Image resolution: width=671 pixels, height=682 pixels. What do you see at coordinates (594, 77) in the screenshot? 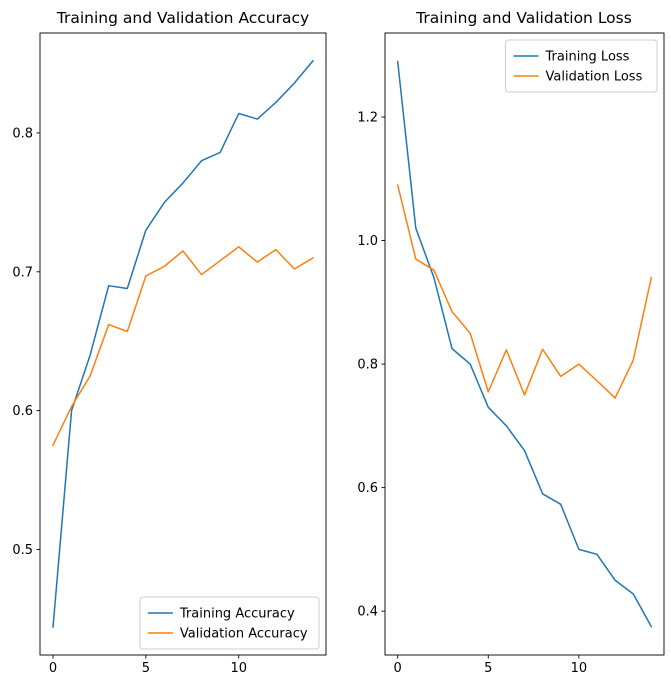
I see `legend-label: Validation Loss` at bounding box center [594, 77].